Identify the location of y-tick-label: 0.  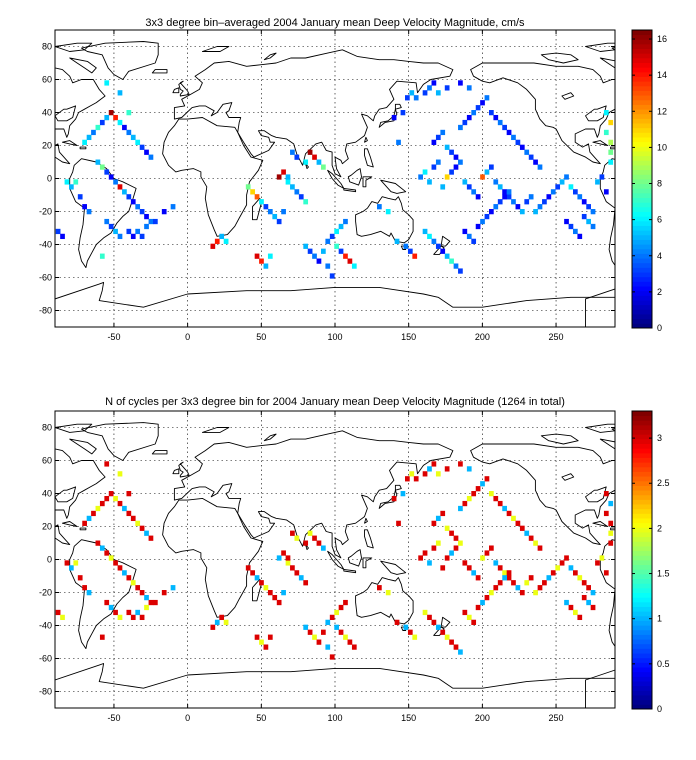
(49, 179).